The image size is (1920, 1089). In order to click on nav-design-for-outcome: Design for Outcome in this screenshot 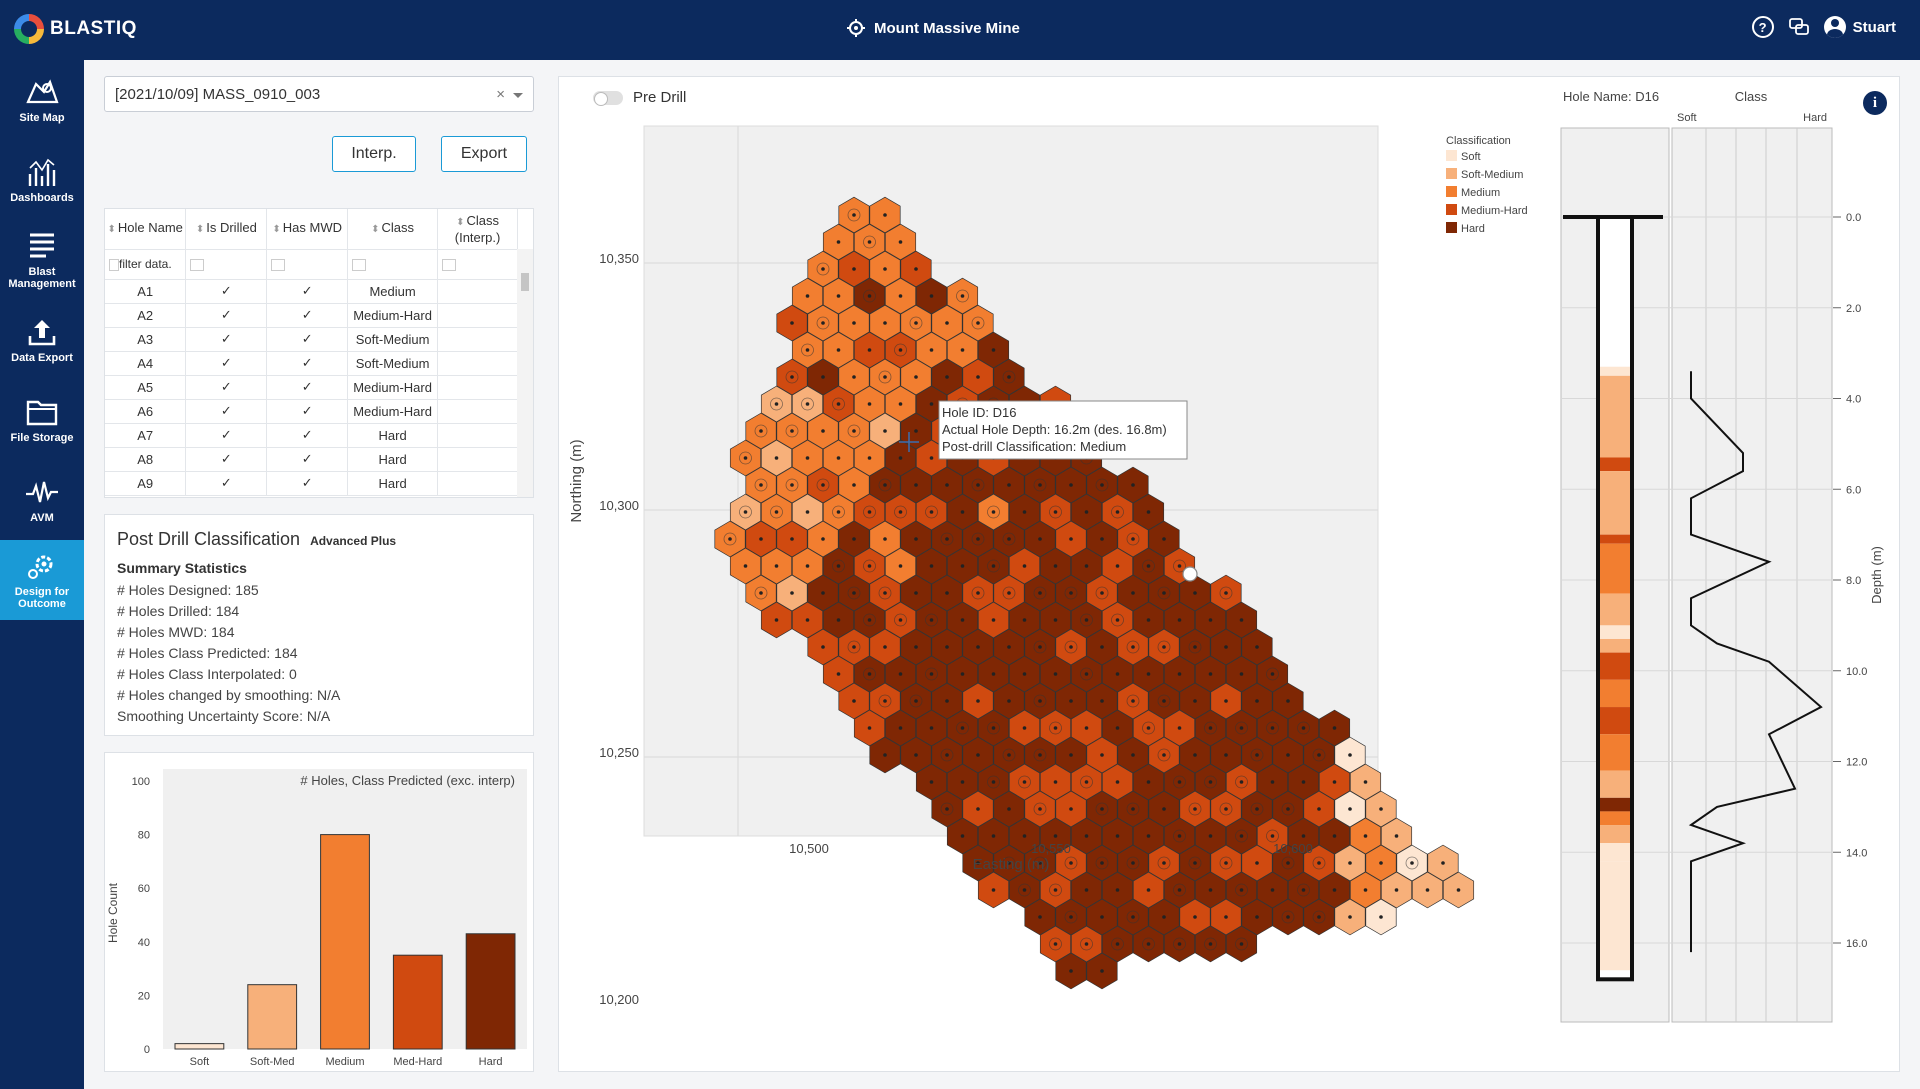, I will do `click(42, 580)`.